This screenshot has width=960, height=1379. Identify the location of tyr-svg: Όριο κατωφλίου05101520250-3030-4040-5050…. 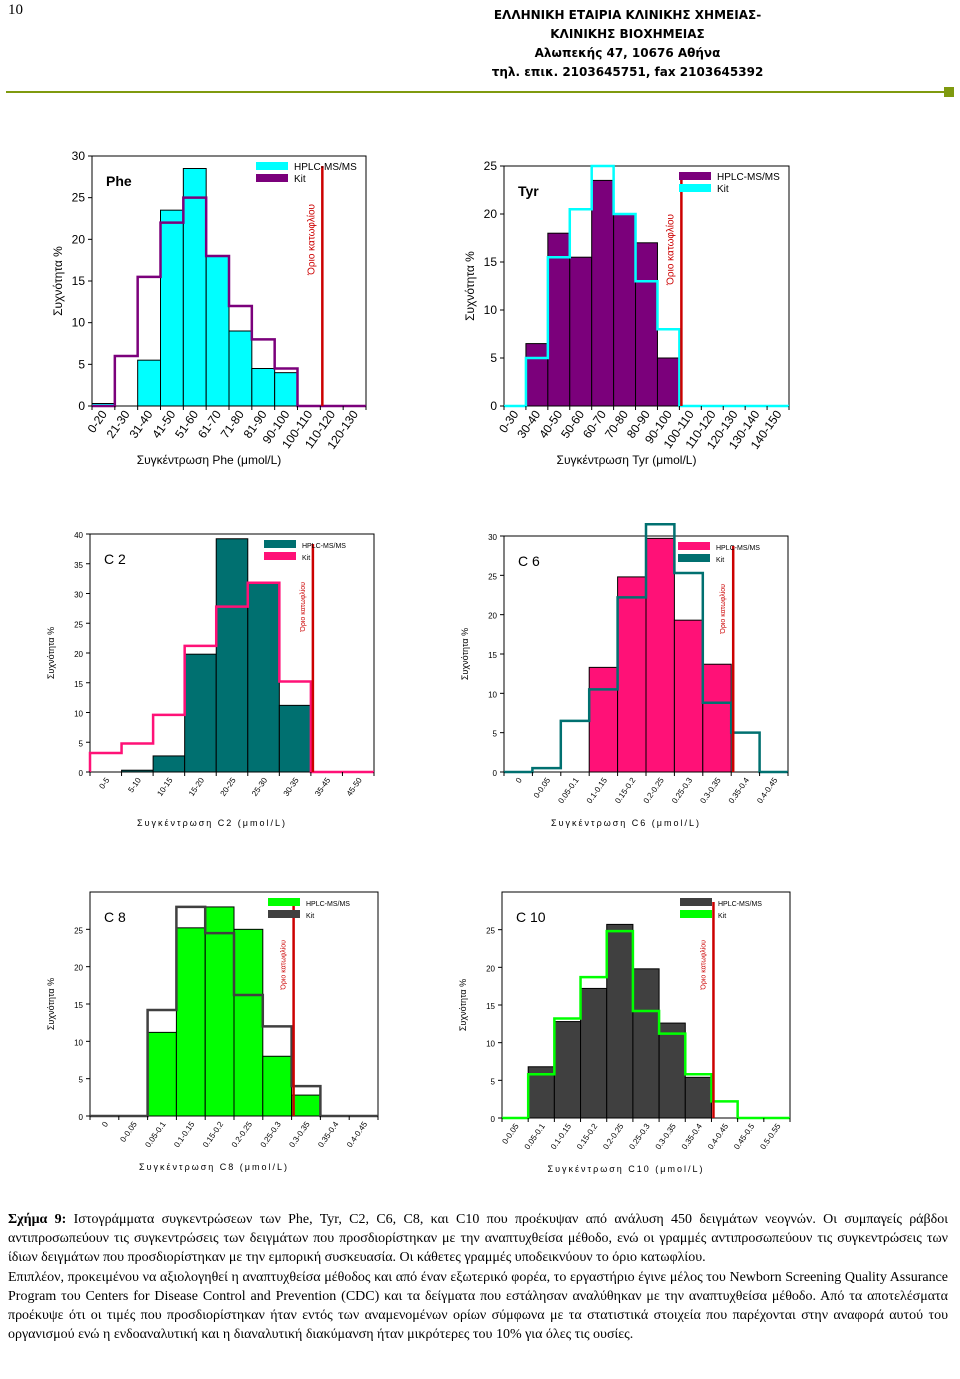
(626, 313).